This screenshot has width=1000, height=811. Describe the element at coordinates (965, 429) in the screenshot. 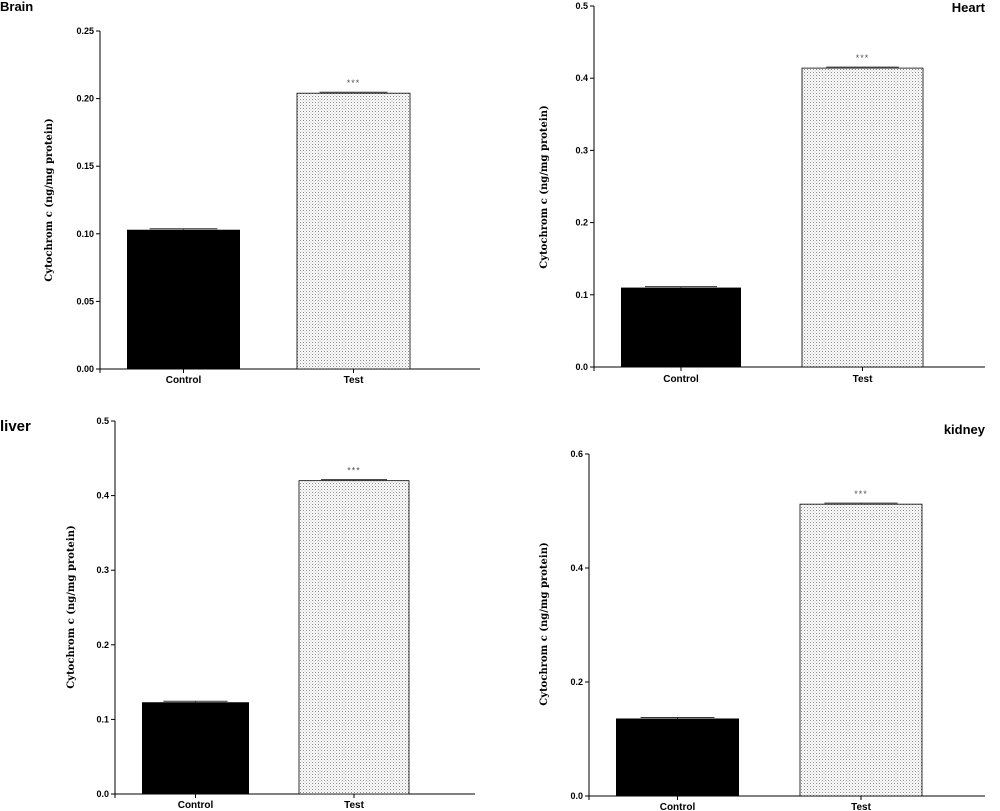

I see `panel-title: kidney` at that location.